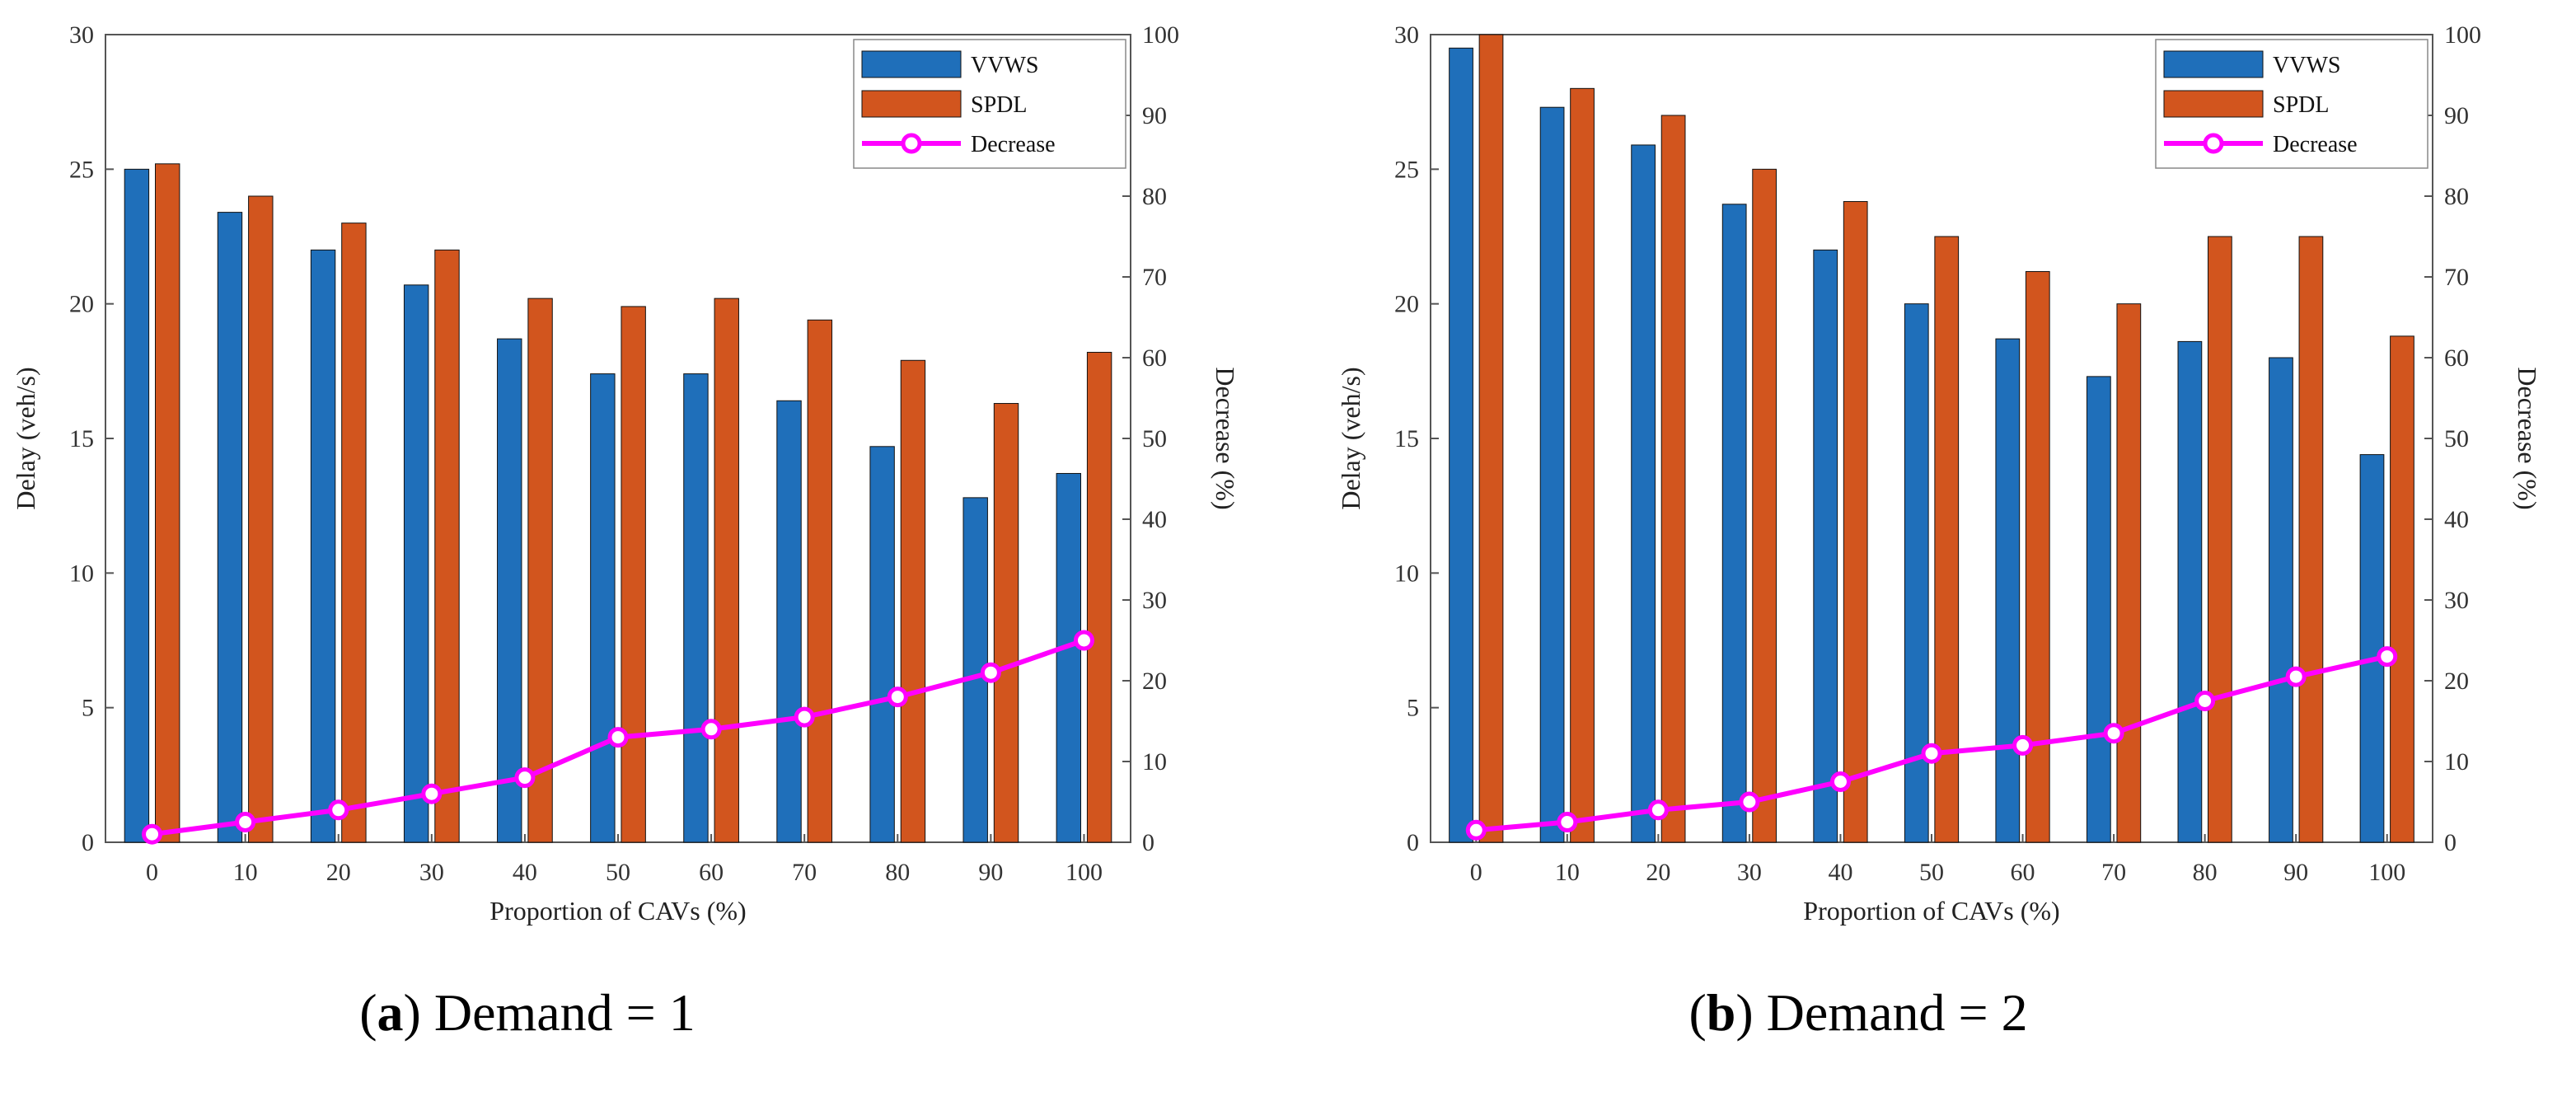 The image size is (2576, 1106). What do you see at coordinates (1406, 438) in the screenshot?
I see `y-tick-label: 15` at bounding box center [1406, 438].